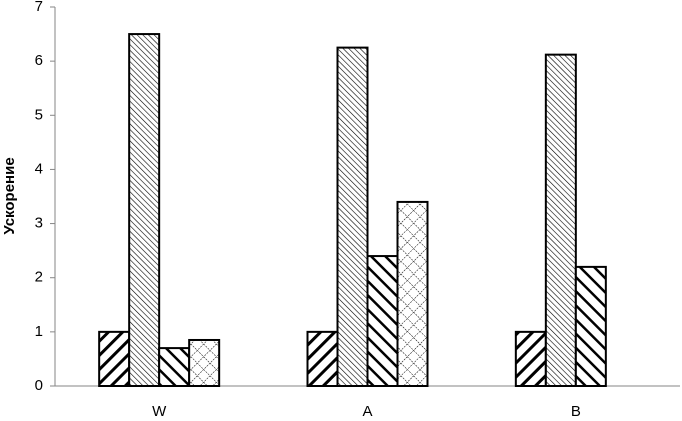  What do you see at coordinates (39, 277) in the screenshot?
I see `y-tick-label: 2` at bounding box center [39, 277].